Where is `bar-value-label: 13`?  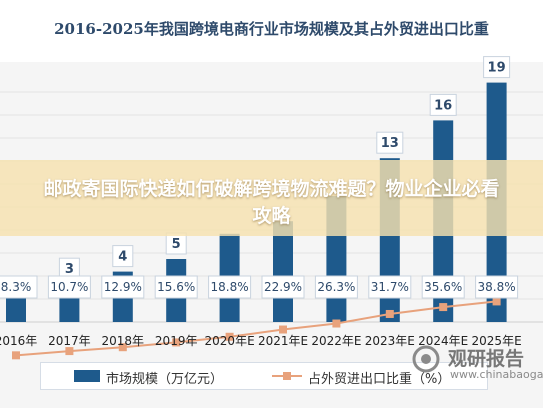 bar-value-label: 13 is located at coordinates (390, 143).